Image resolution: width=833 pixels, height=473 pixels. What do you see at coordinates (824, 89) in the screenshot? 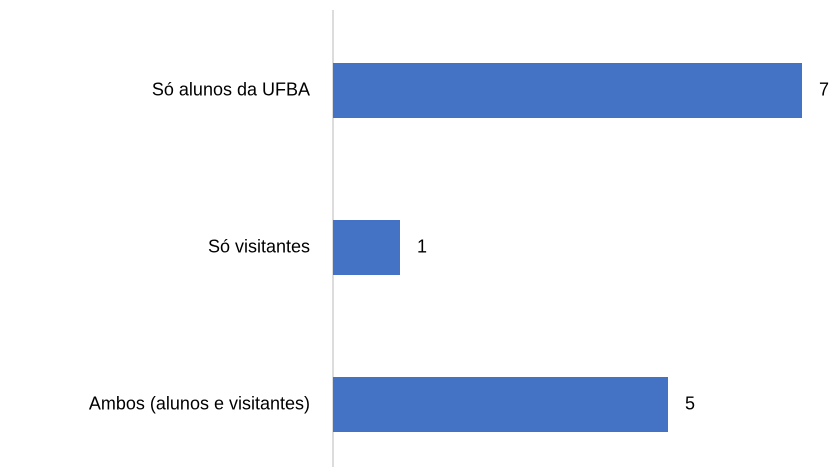
I see `value-label: 7` at bounding box center [824, 89].